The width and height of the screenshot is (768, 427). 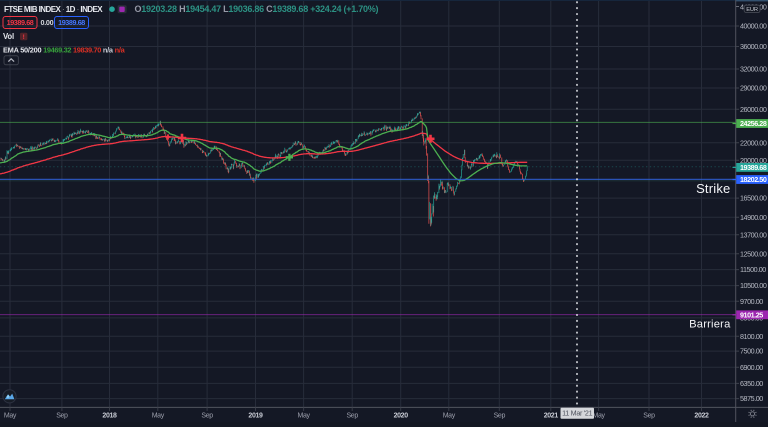 I want to click on svg-text: Vol, so click(x=8, y=36).